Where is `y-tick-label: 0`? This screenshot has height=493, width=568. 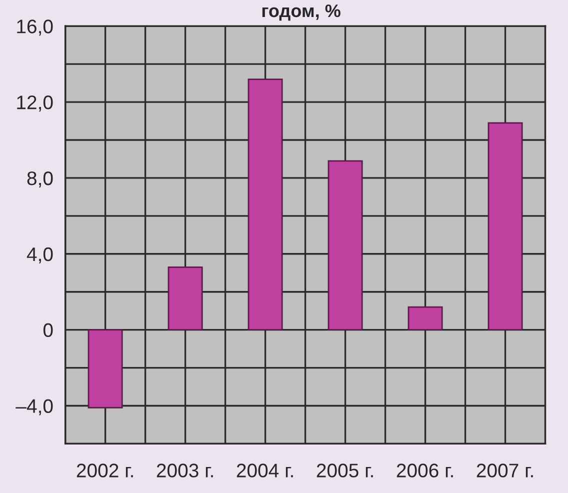 y-tick-label: 0 is located at coordinates (48, 330).